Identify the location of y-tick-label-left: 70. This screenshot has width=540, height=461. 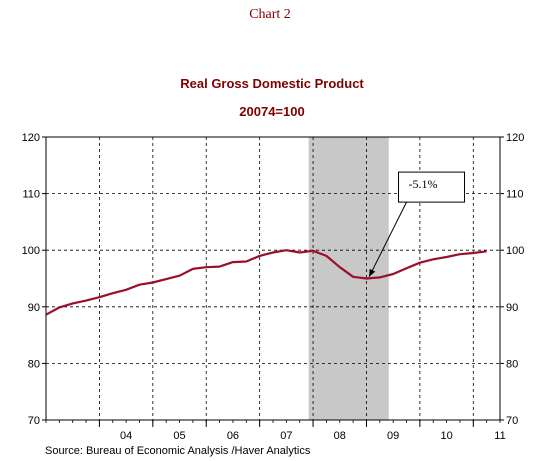
(34, 421).